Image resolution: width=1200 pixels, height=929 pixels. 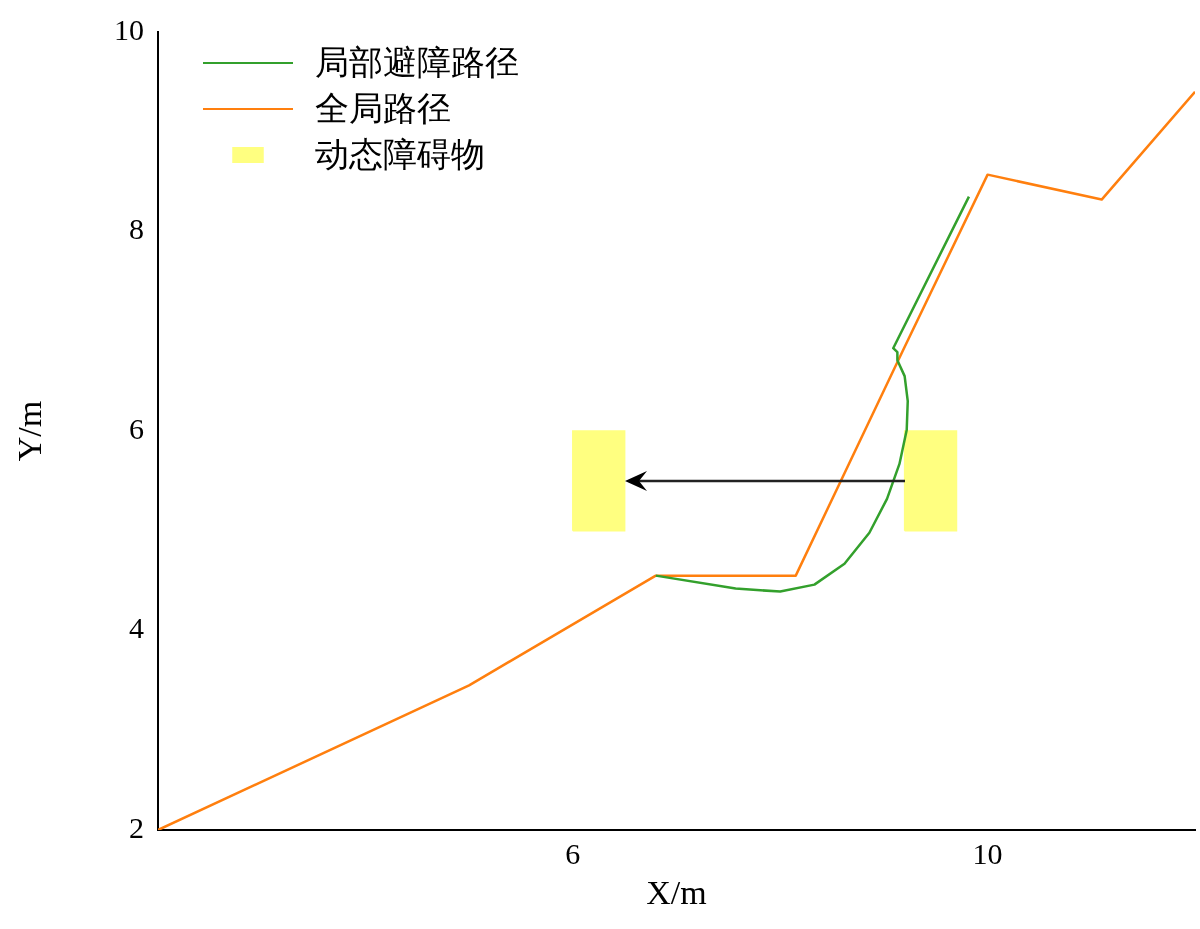 I want to click on y-tick-label: 8, so click(x=136, y=229).